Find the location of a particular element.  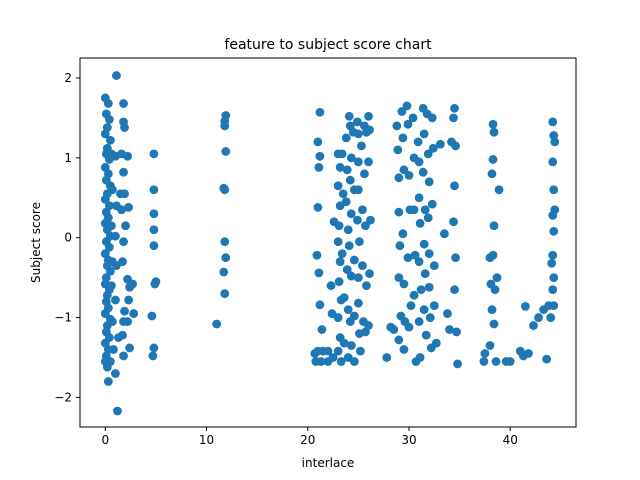

y-tick-label: −1 is located at coordinates (63, 318).